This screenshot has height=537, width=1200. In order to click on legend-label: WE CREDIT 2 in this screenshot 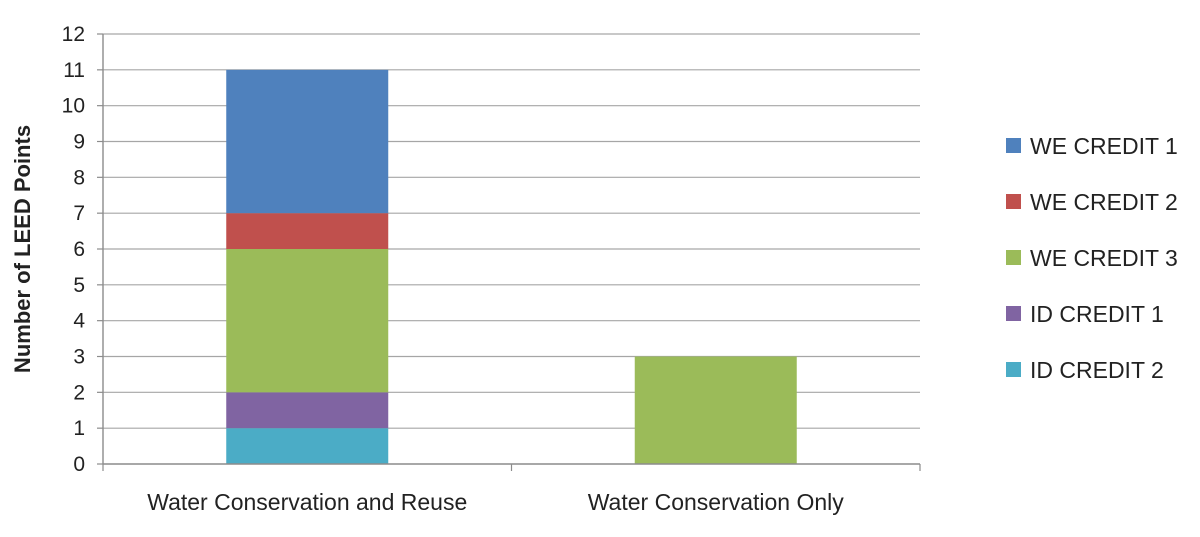, I will do `click(1104, 202)`.